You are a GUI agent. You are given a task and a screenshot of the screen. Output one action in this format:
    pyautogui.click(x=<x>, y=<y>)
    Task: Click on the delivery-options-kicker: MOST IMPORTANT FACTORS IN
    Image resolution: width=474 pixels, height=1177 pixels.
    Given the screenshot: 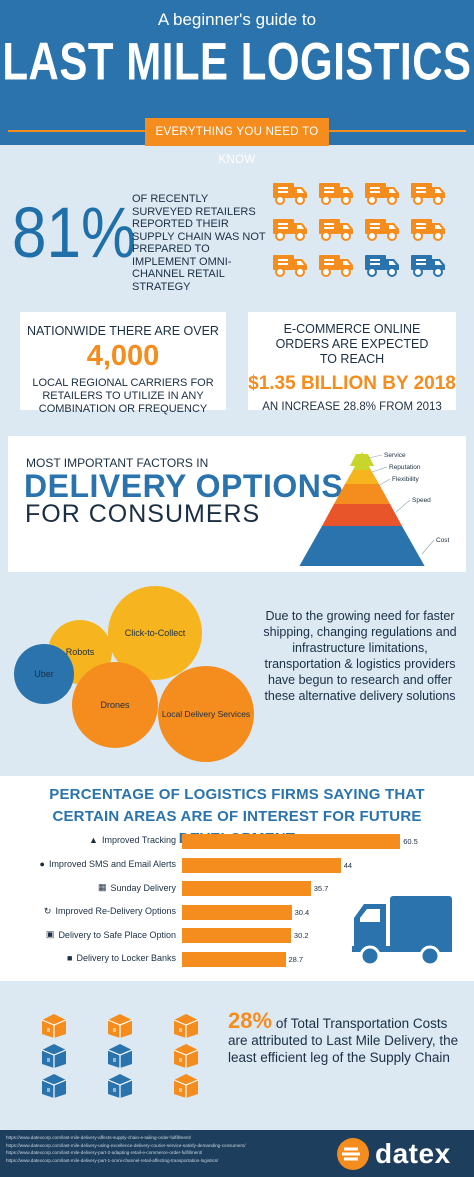 What is the action you would take?
    pyautogui.click(x=117, y=463)
    